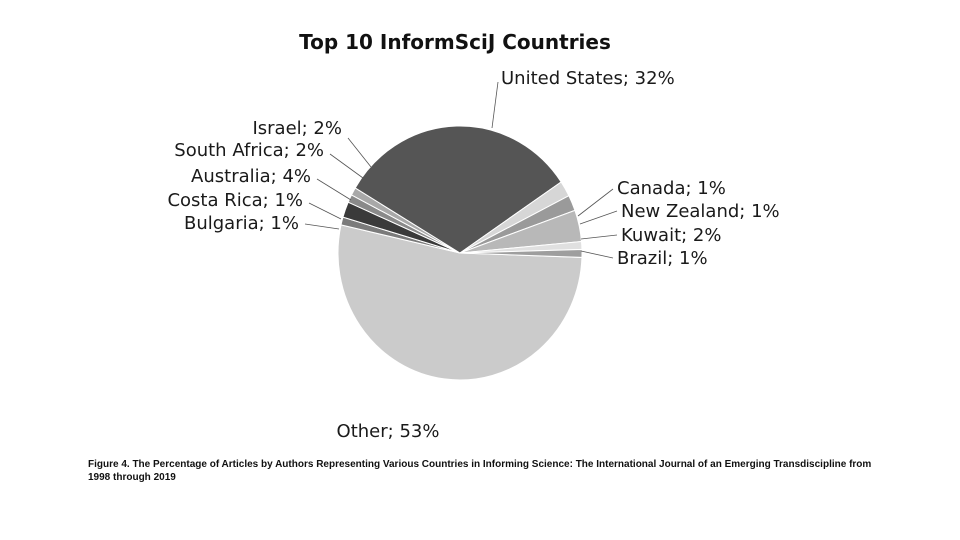 The height and width of the screenshot is (540, 960). I want to click on slice-label-costa-rica: Costa Rica; 1%, so click(235, 200).